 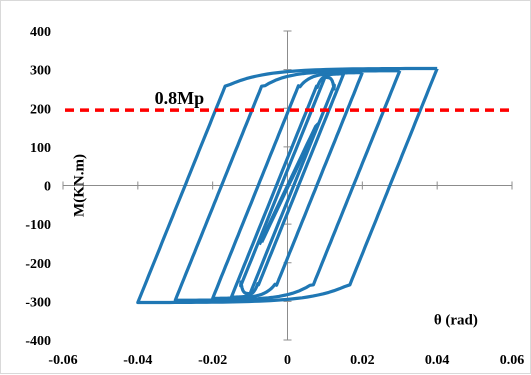 I want to click on y-tick-label: 400, so click(x=40, y=32).